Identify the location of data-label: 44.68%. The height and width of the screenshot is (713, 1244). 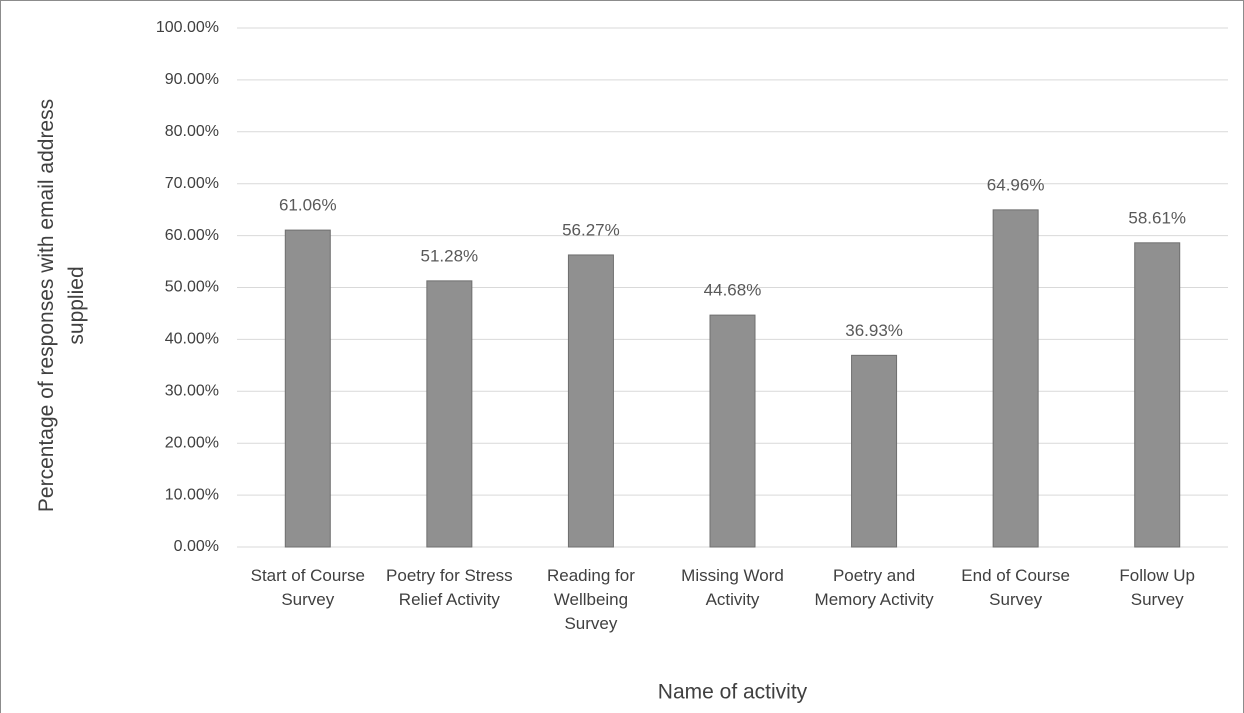
(733, 290).